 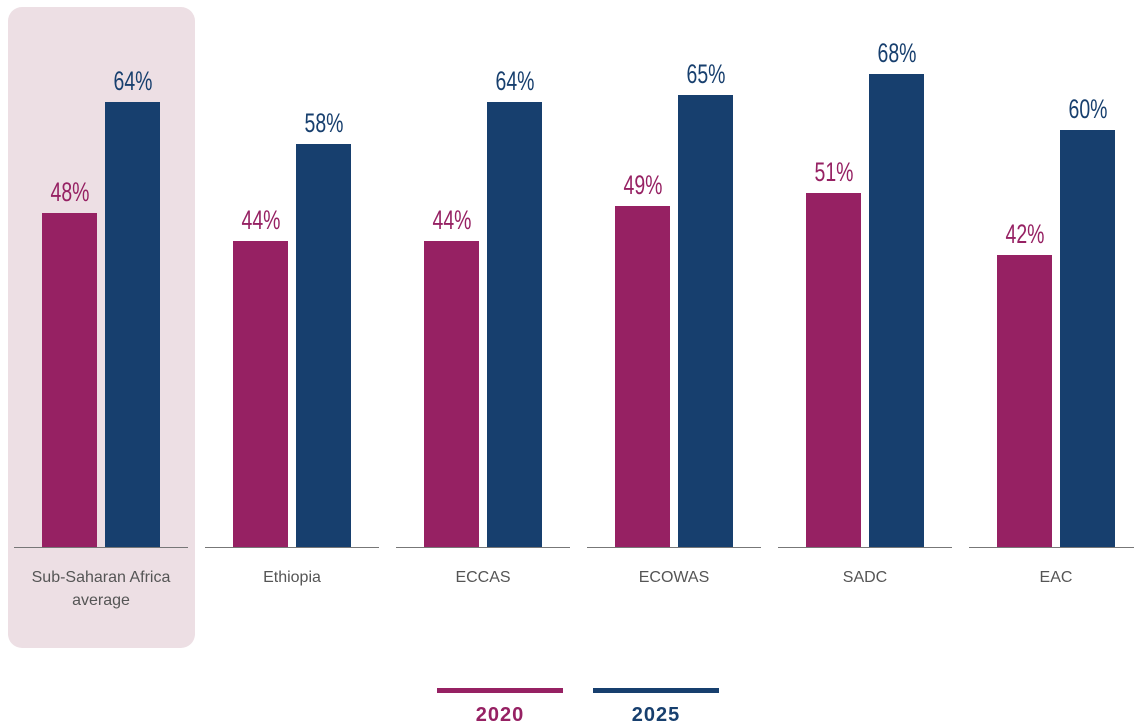 What do you see at coordinates (500, 715) in the screenshot?
I see `legend-label: 2020` at bounding box center [500, 715].